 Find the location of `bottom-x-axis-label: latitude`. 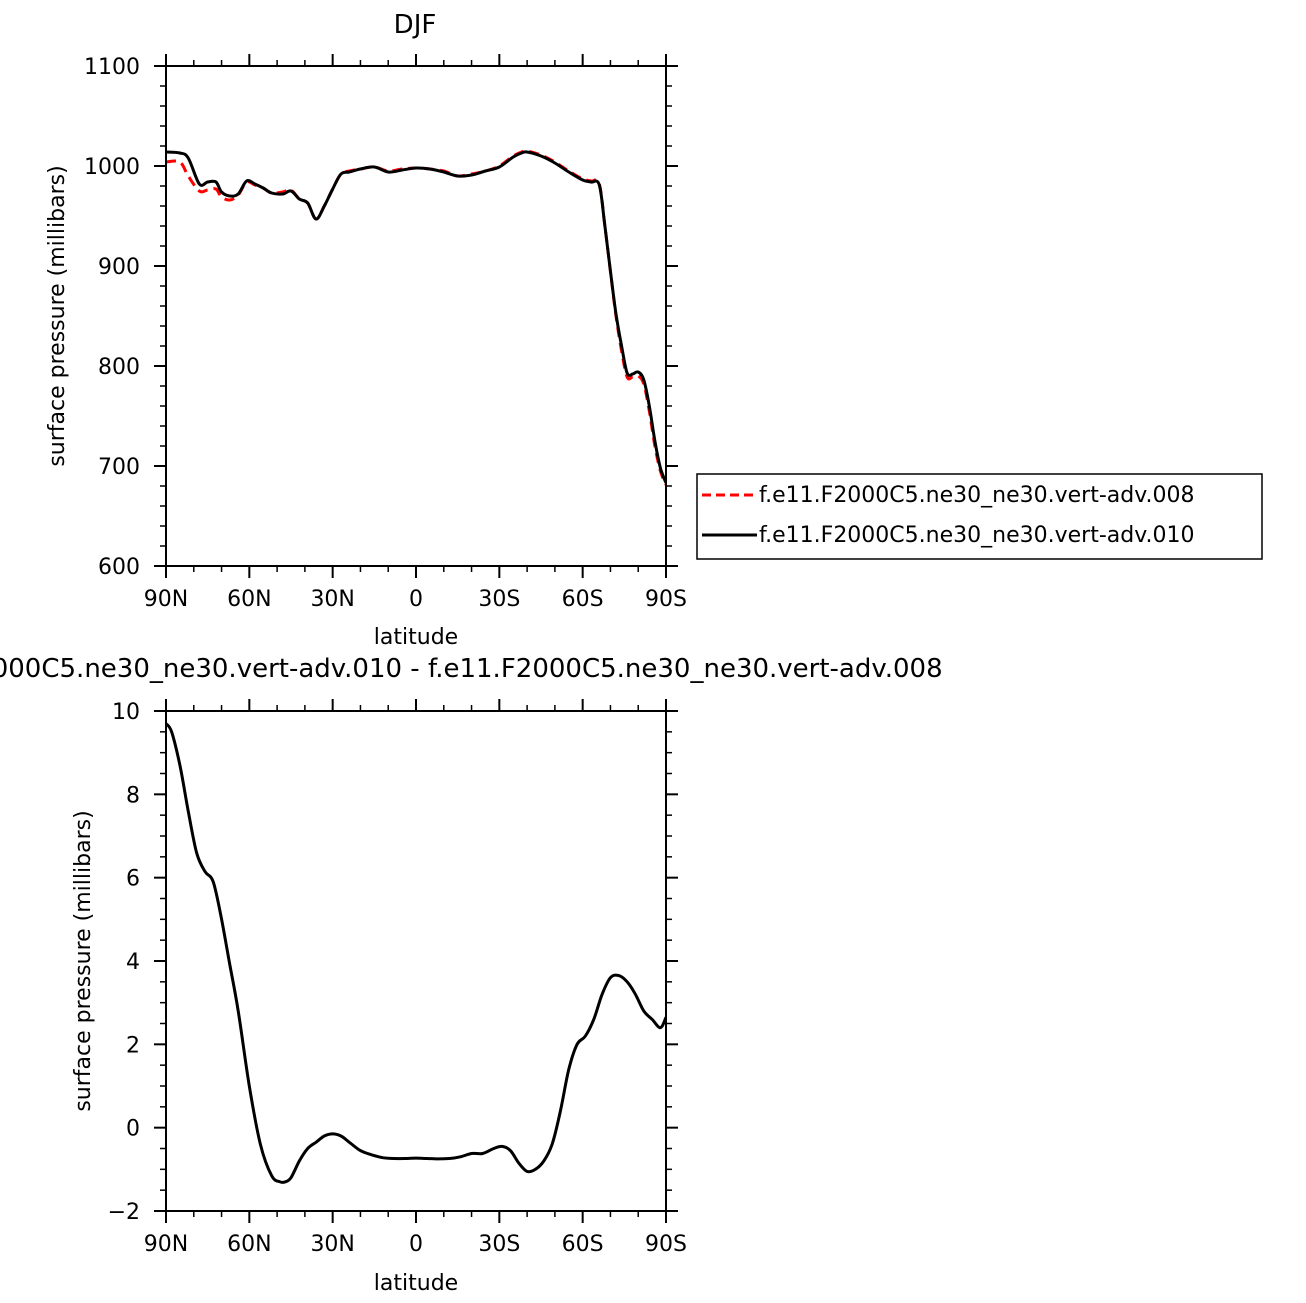

bottom-x-axis-label: latitude is located at coordinates (416, 1283).